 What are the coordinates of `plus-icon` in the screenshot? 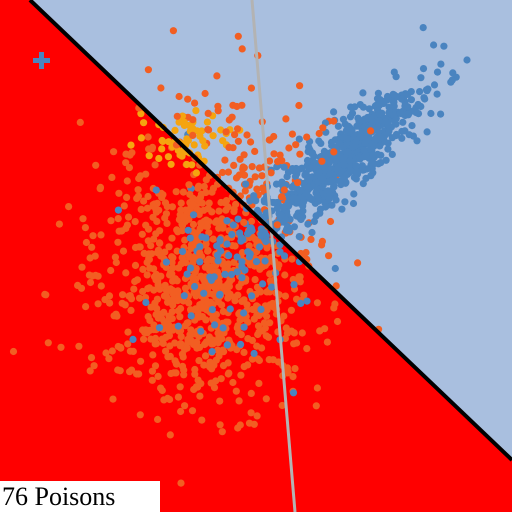 It's located at (41, 60).